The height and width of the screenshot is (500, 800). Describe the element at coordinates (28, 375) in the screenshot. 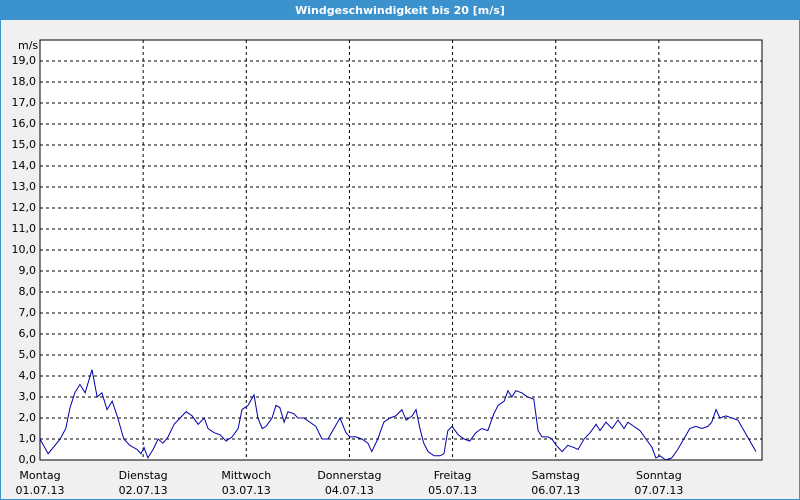

I see `y-tick-label: 4,0` at that location.